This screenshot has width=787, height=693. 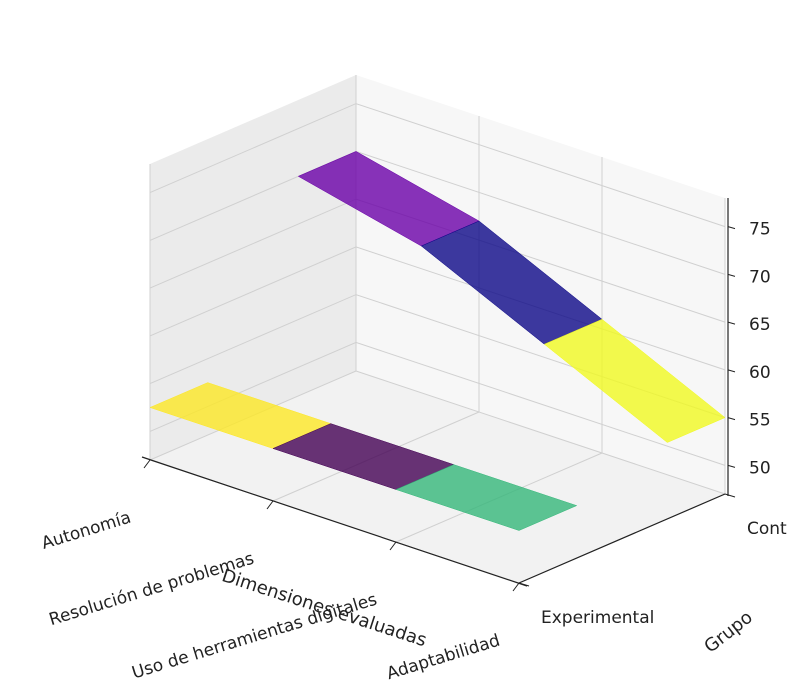 What do you see at coordinates (767, 529) in the screenshot?
I see `y-tick-label: Control` at bounding box center [767, 529].